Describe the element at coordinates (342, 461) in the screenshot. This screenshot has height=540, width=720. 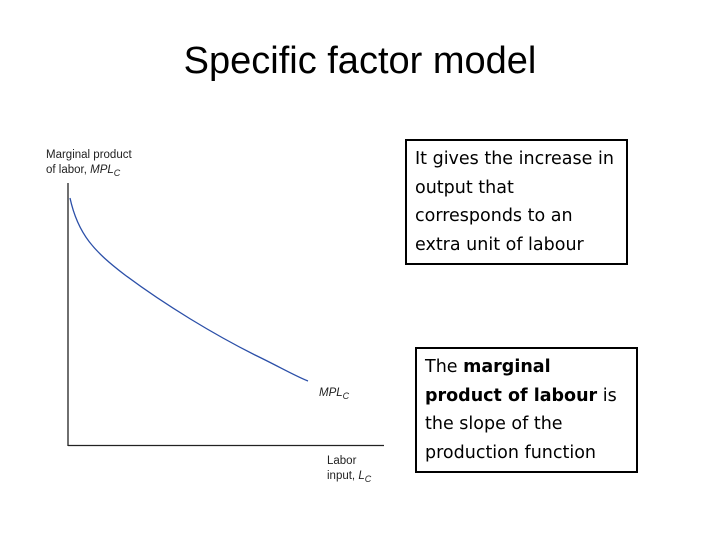
I see `x-axis-label: Labor` at that location.